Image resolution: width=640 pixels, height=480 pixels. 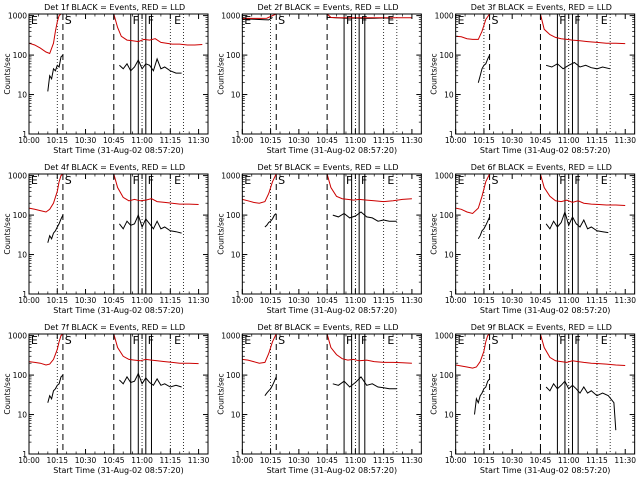 I want to click on chart-title: Det 4f BLACK = Events, RED = LLD, so click(x=114, y=167).